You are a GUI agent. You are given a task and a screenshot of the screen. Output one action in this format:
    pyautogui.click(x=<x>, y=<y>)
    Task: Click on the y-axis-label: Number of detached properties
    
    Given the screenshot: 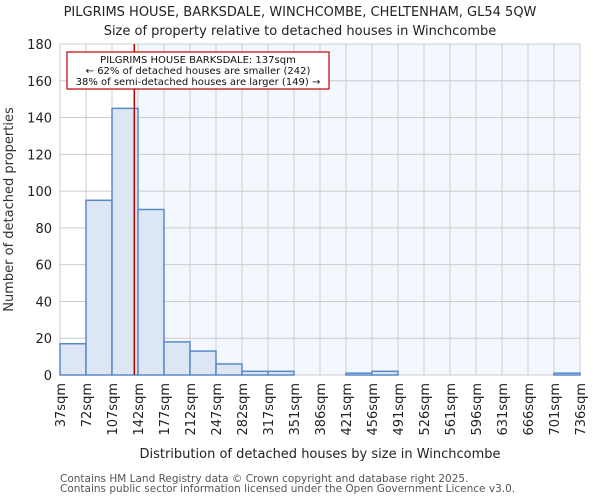 What is the action you would take?
    pyautogui.click(x=9, y=209)
    